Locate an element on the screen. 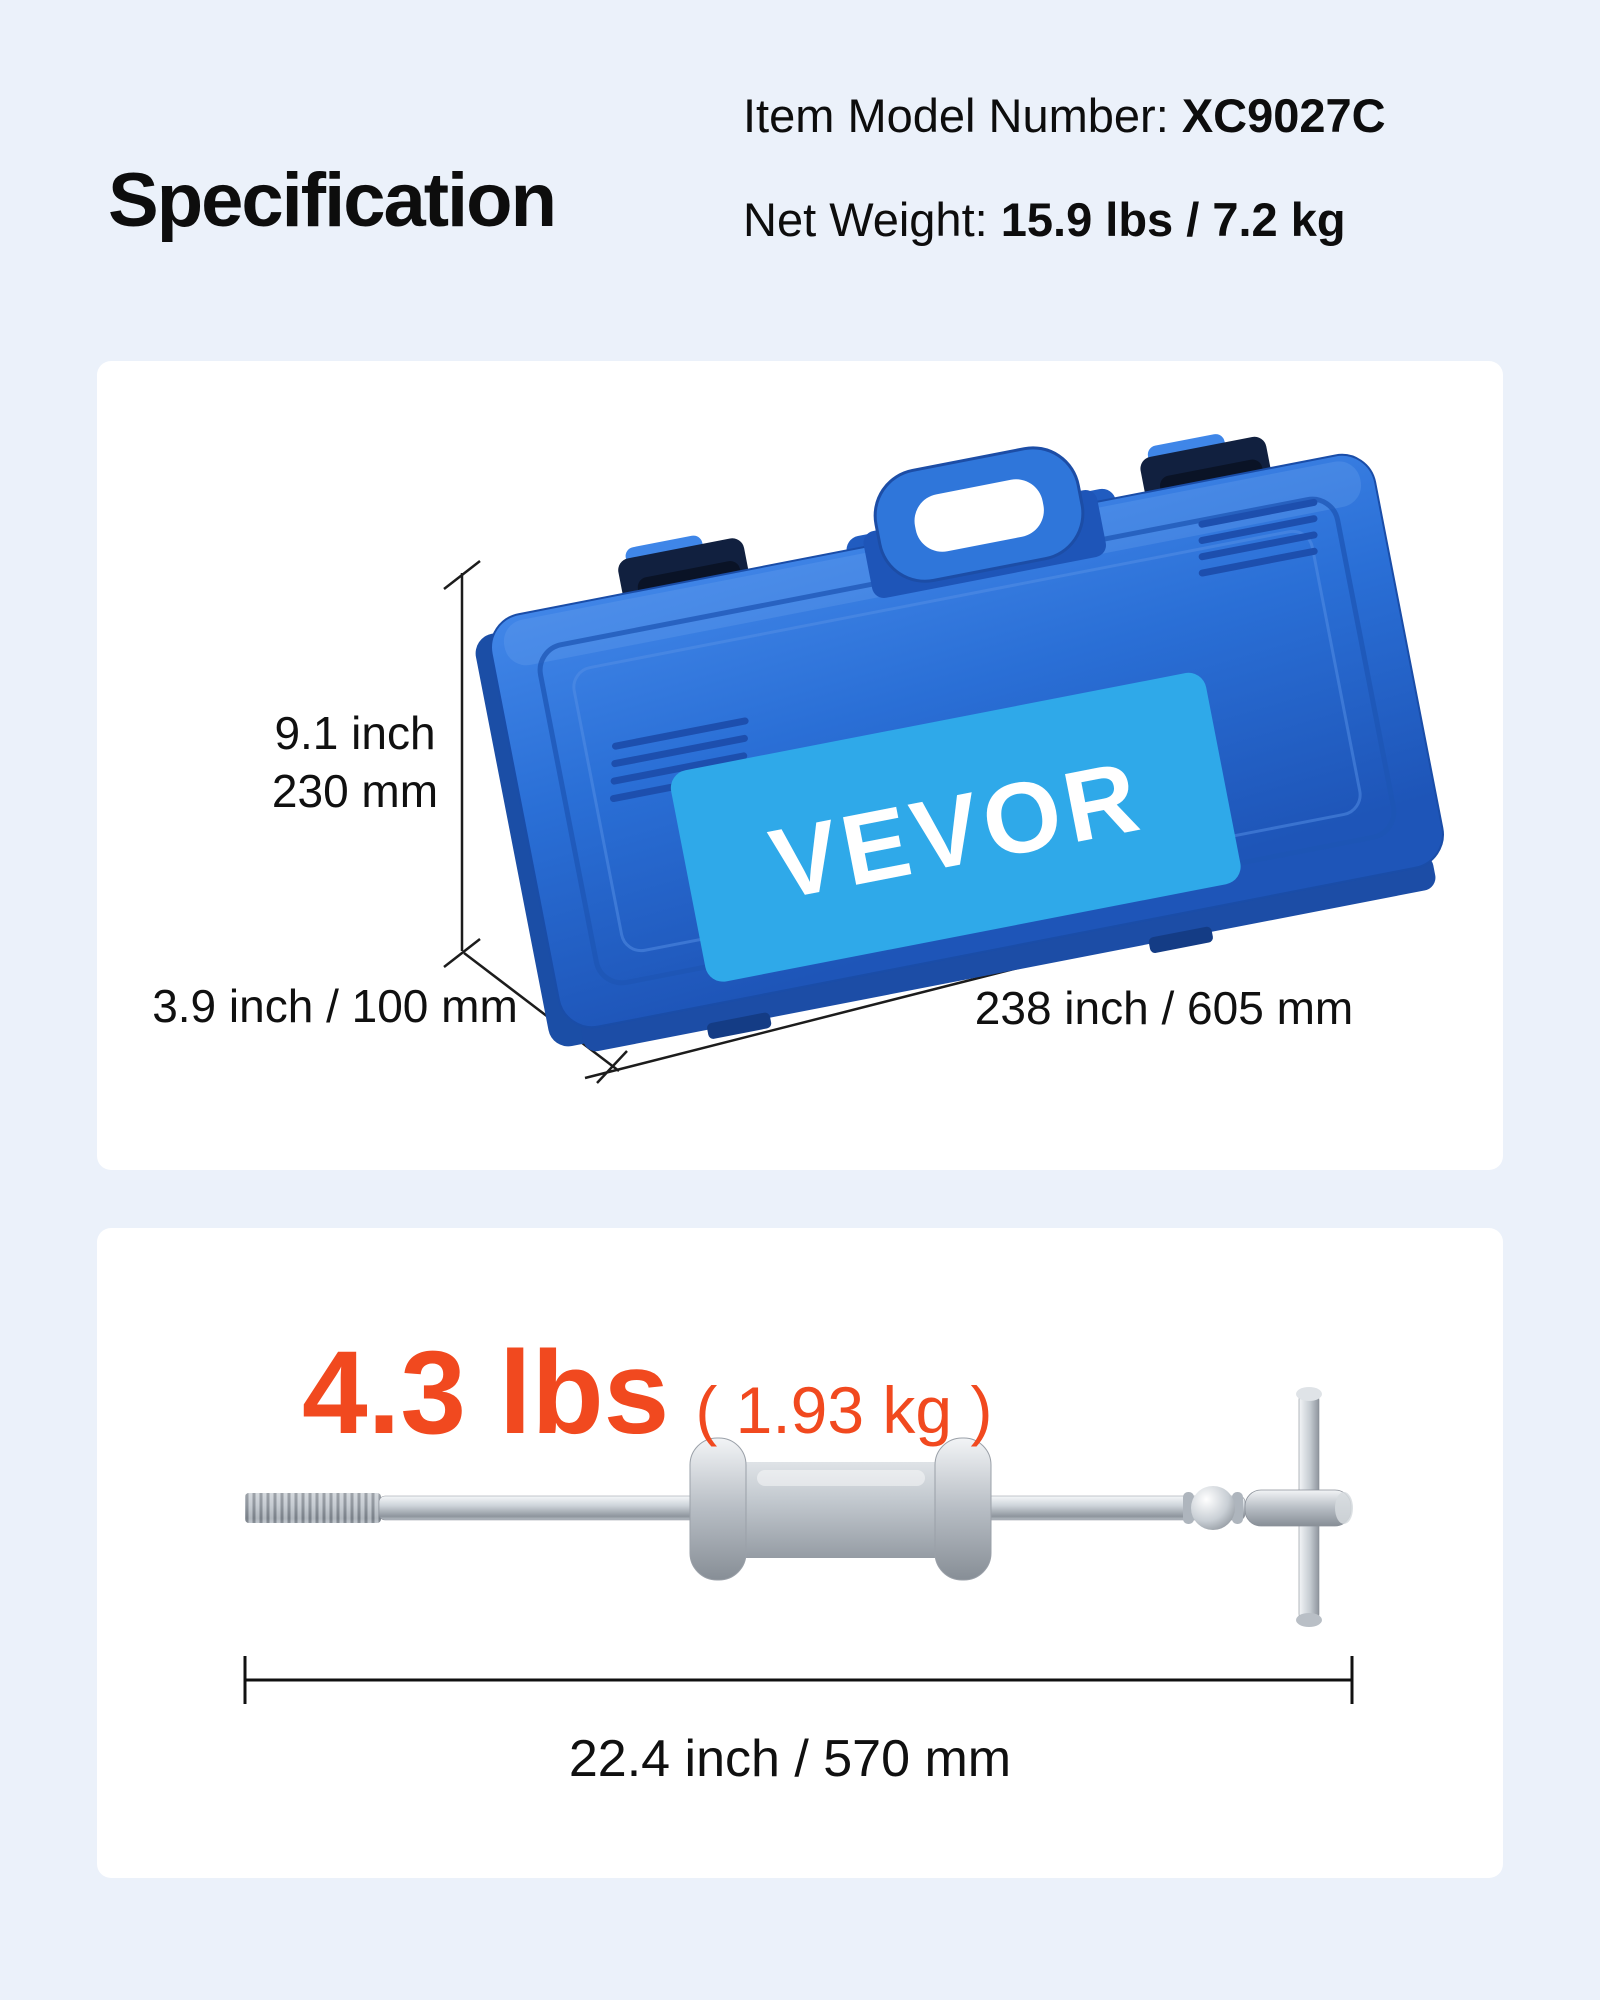 This screenshot has width=1600, height=2000. tool-dimension-diagram: 22.4 inch / 570 mm is located at coordinates (798, 1587).